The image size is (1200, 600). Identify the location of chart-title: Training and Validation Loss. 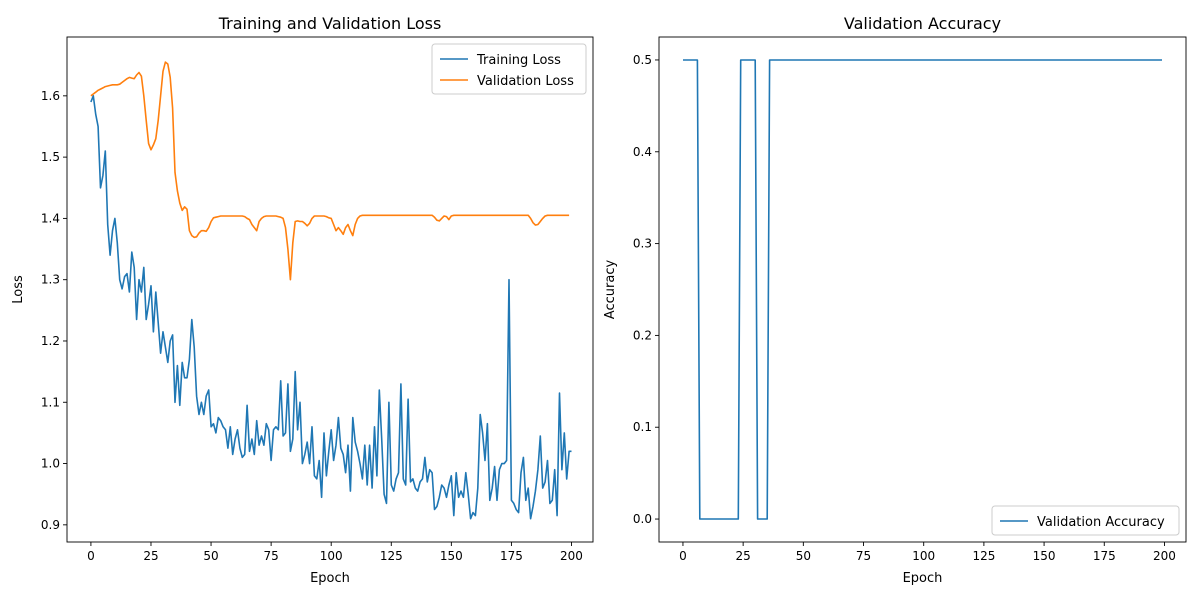
(330, 23).